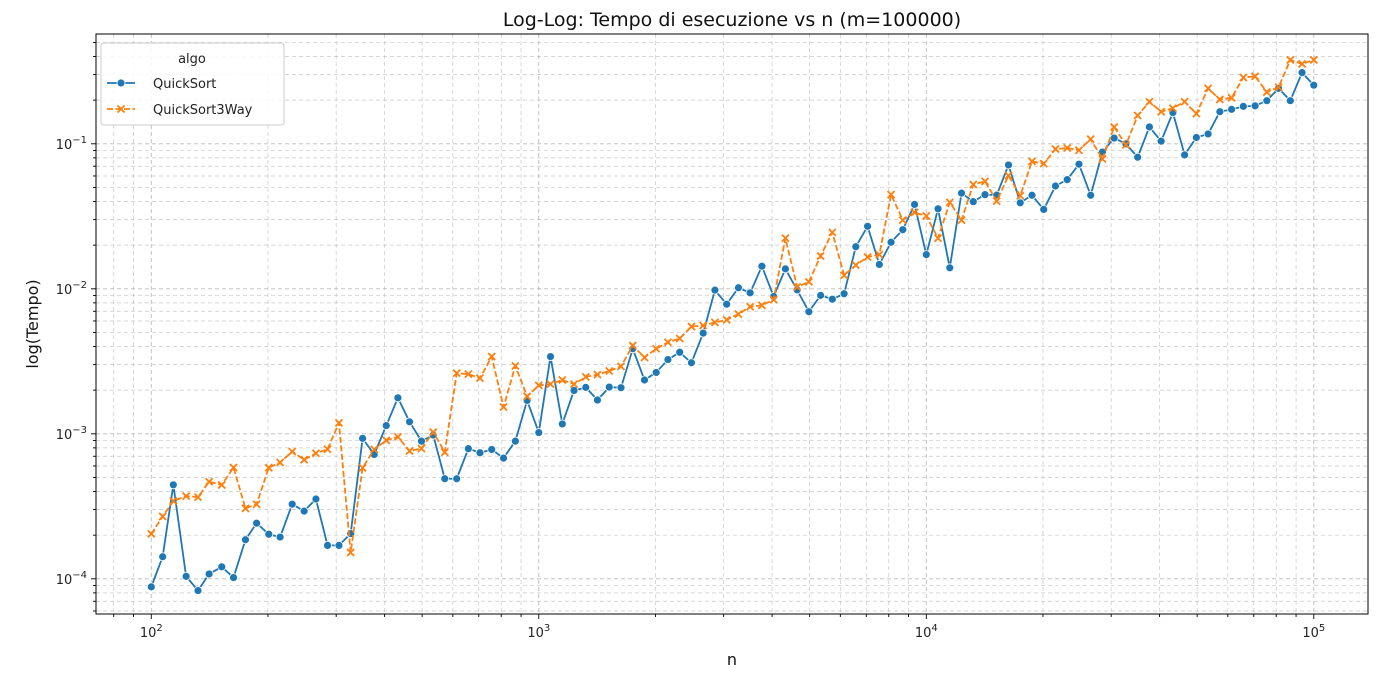 The image size is (1384, 680). I want to click on legend-marker-quicksort, so click(121, 83).